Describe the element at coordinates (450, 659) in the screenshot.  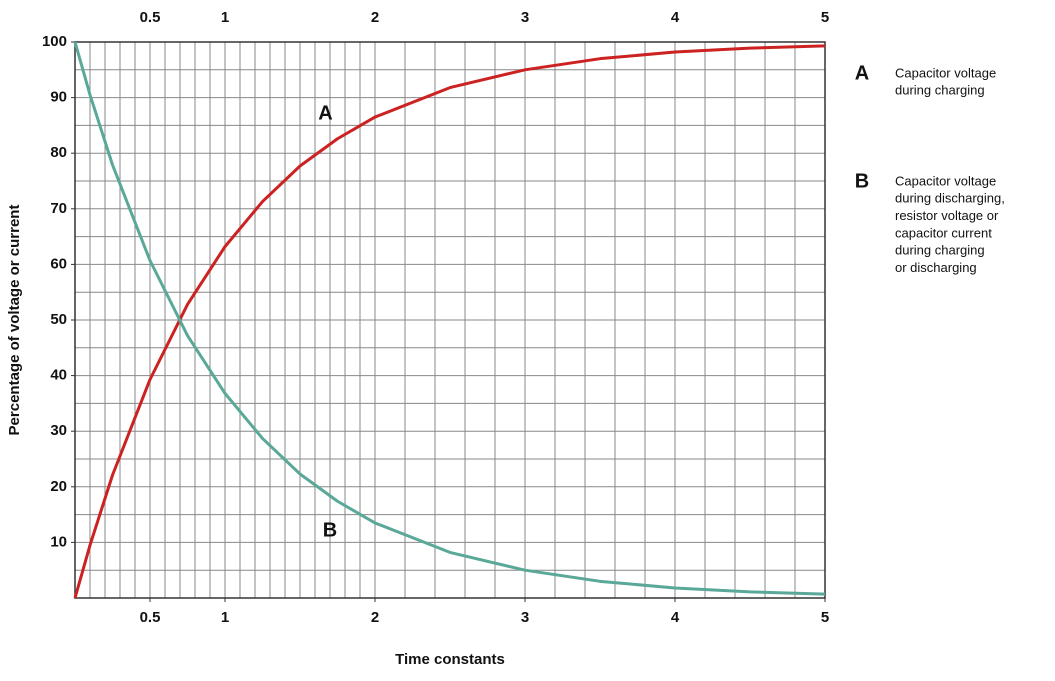
I see `x-axis-label: Time constants` at that location.